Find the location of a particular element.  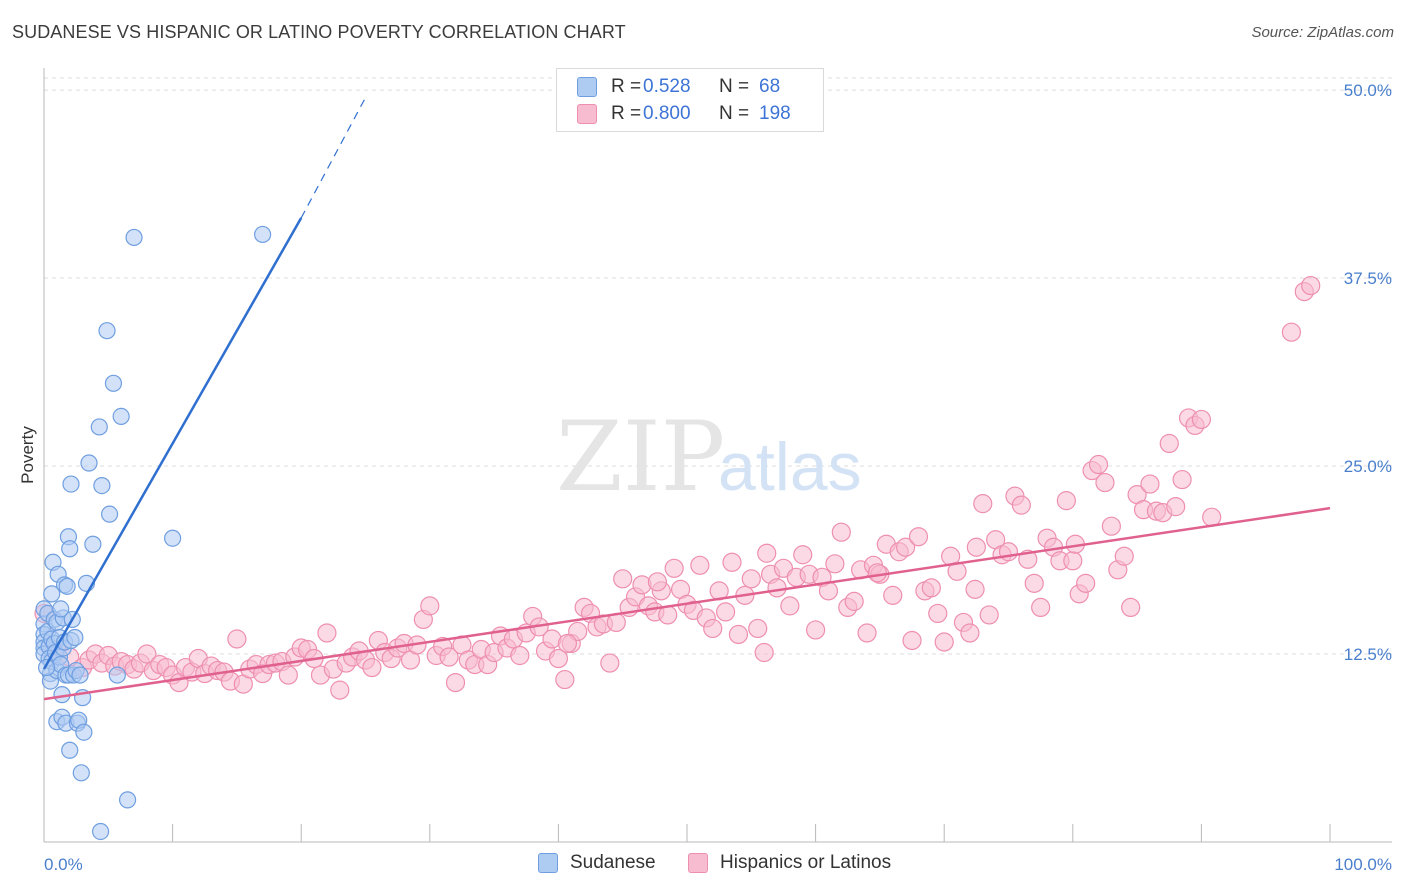

y-tick-labels: 12.5% 25.0% 37.5% 50.0% is located at coordinates (1368, 372).